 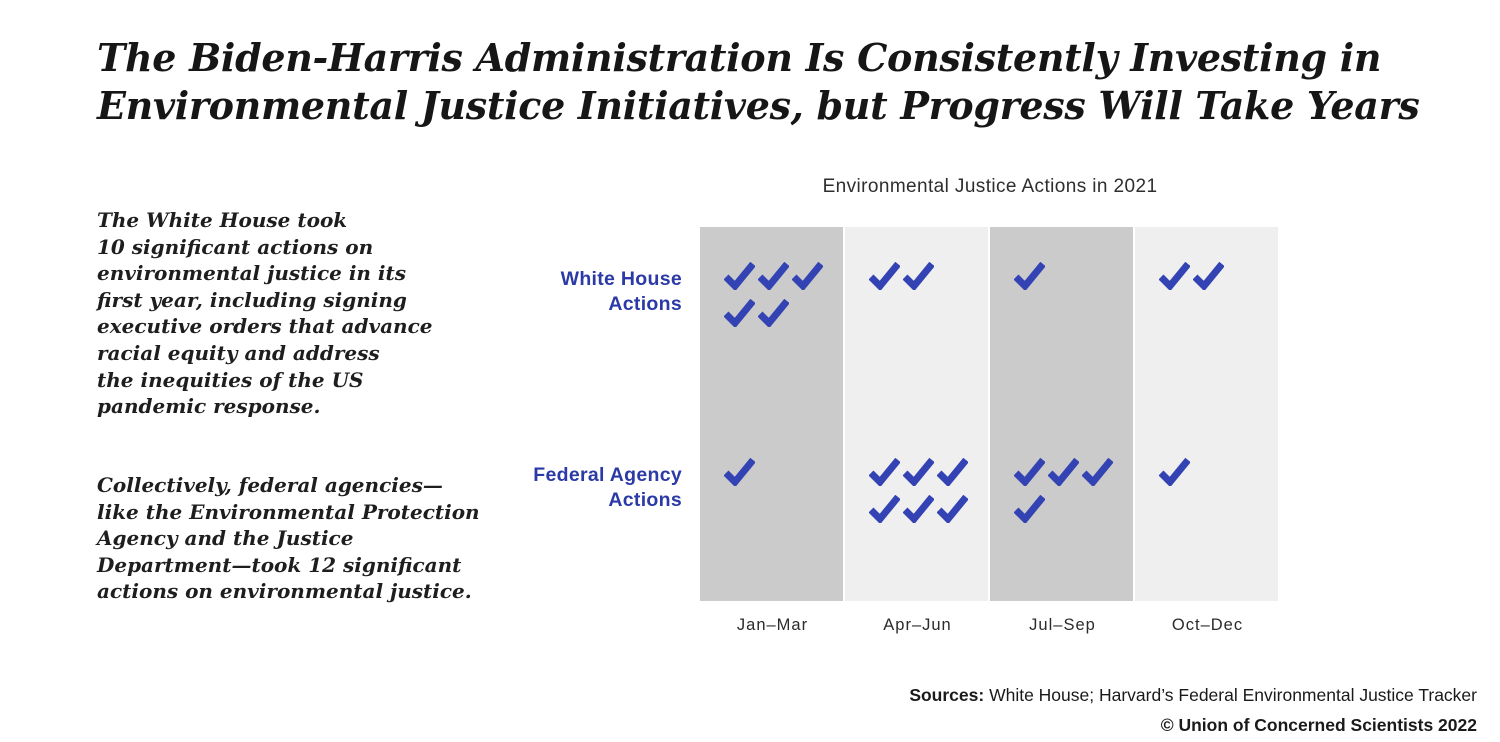 I want to click on x-axis-label-oct-dec: Oct–Dec, so click(x=1207, y=625).